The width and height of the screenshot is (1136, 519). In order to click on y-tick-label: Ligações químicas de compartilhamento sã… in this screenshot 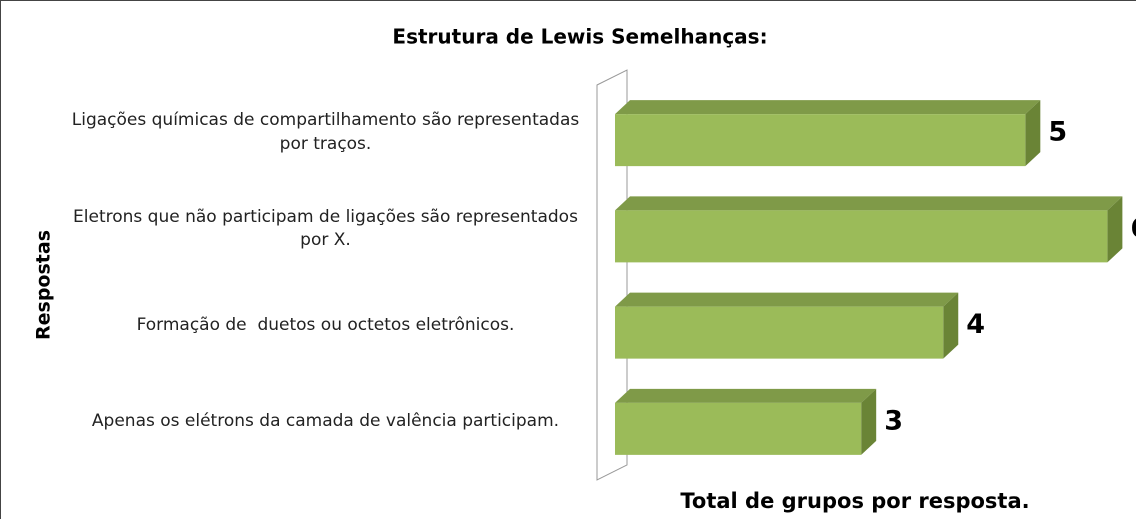, I will do `click(328, 132)`.